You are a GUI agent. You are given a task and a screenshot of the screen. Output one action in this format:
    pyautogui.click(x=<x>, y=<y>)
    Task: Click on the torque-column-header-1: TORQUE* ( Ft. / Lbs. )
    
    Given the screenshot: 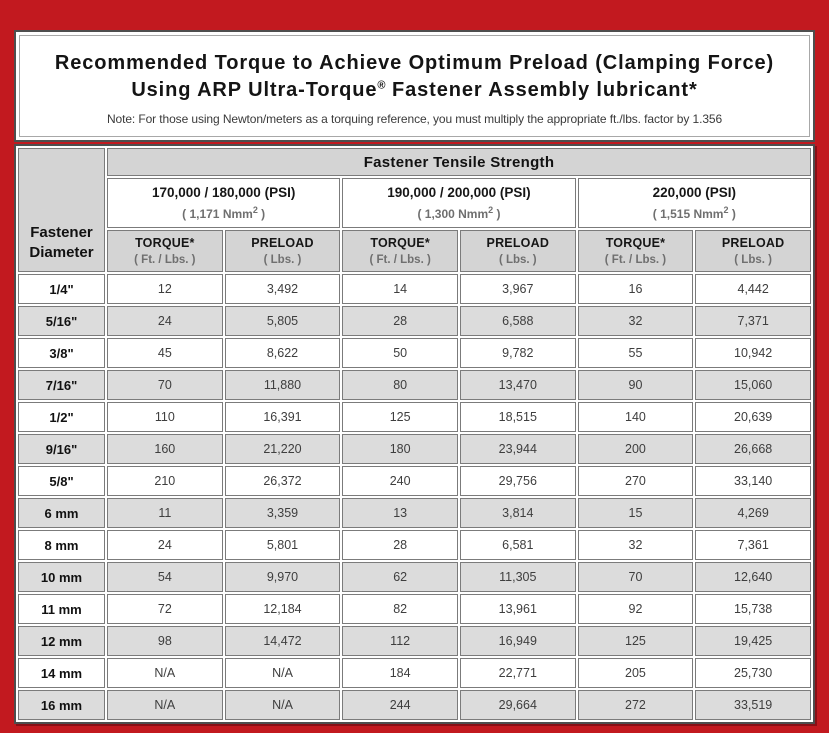 What is the action you would take?
    pyautogui.click(x=165, y=251)
    